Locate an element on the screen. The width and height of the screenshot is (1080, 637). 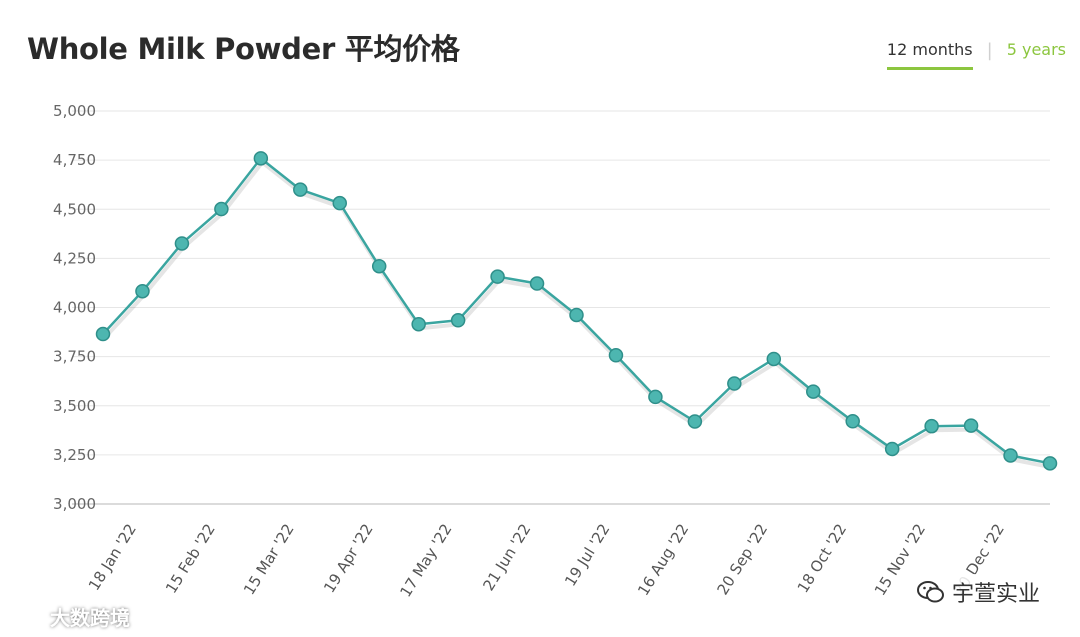
x-tick-label: 16 Aug '22 is located at coordinates (663, 560).